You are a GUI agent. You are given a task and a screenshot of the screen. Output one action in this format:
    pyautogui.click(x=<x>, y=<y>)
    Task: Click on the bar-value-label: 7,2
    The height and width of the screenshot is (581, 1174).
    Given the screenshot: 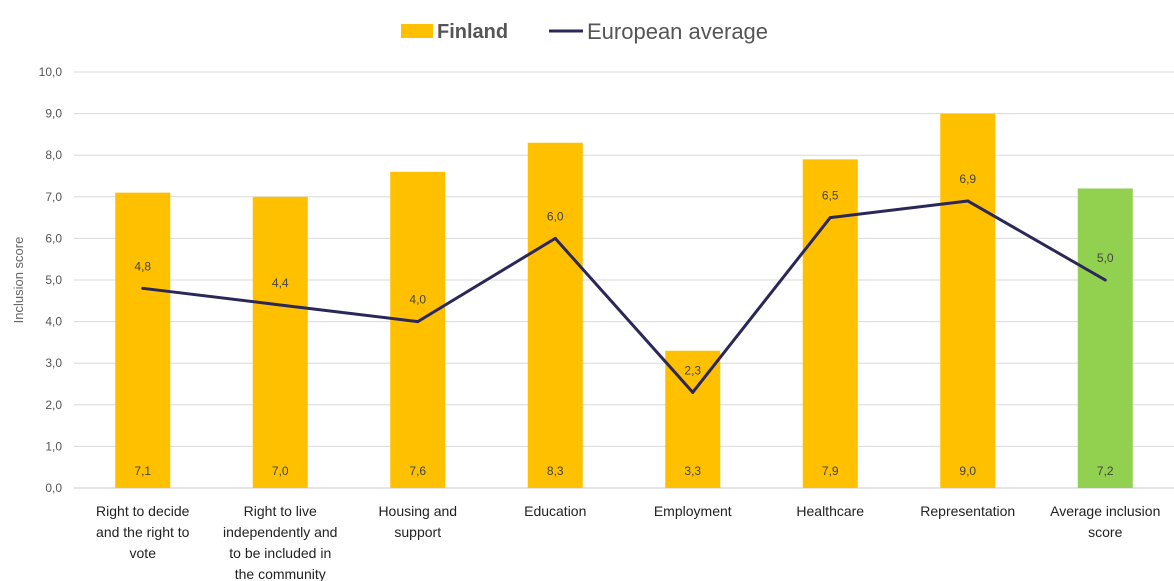 What is the action you would take?
    pyautogui.click(x=1105, y=471)
    